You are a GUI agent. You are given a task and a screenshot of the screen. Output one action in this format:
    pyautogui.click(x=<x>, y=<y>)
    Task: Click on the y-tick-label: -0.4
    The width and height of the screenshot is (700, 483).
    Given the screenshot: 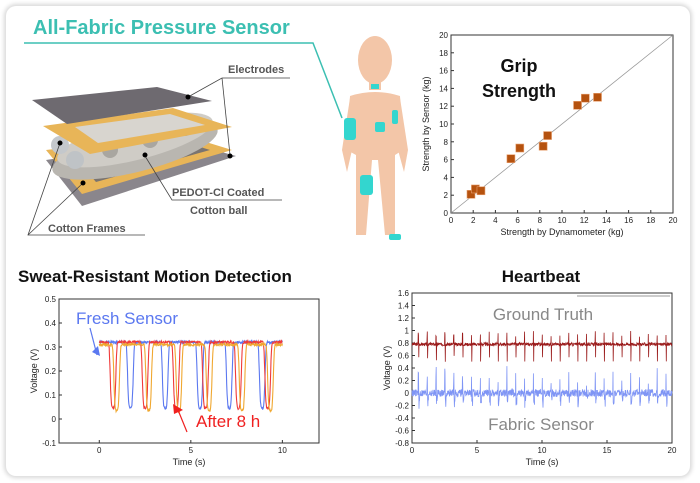 What is the action you would take?
    pyautogui.click(x=402, y=418)
    